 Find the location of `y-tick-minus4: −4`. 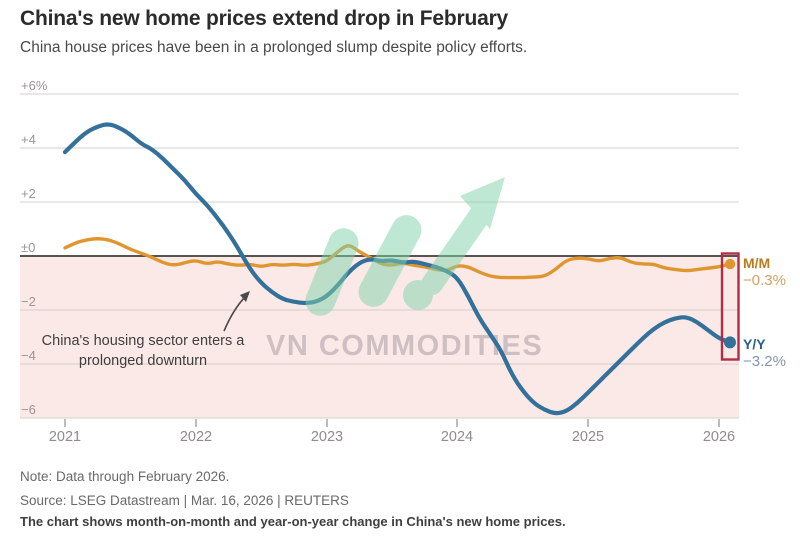

y-tick-minus4: −4 is located at coordinates (28, 355).